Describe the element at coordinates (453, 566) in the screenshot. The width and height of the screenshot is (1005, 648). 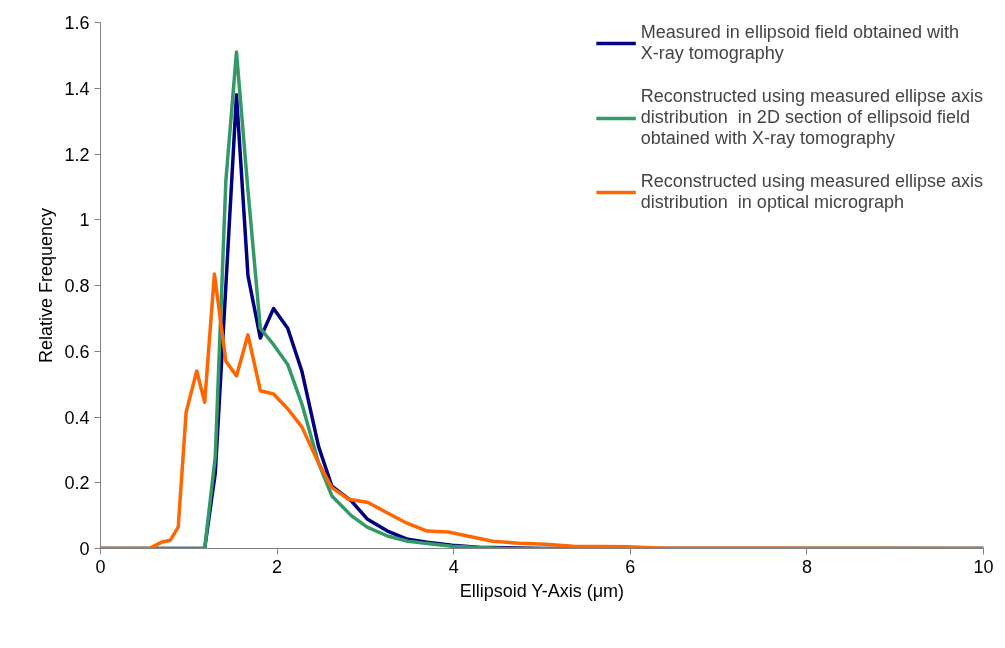
I see `x-tick-label: 4` at that location.